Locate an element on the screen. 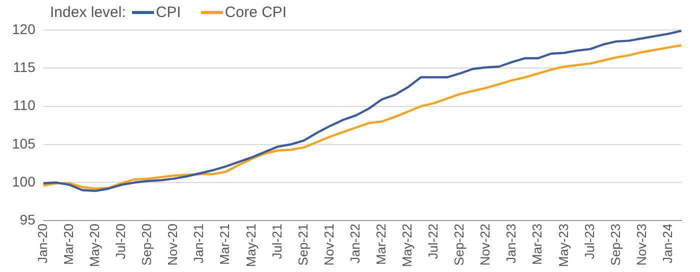  x-tick-label: Sep-20 is located at coordinates (146, 245).